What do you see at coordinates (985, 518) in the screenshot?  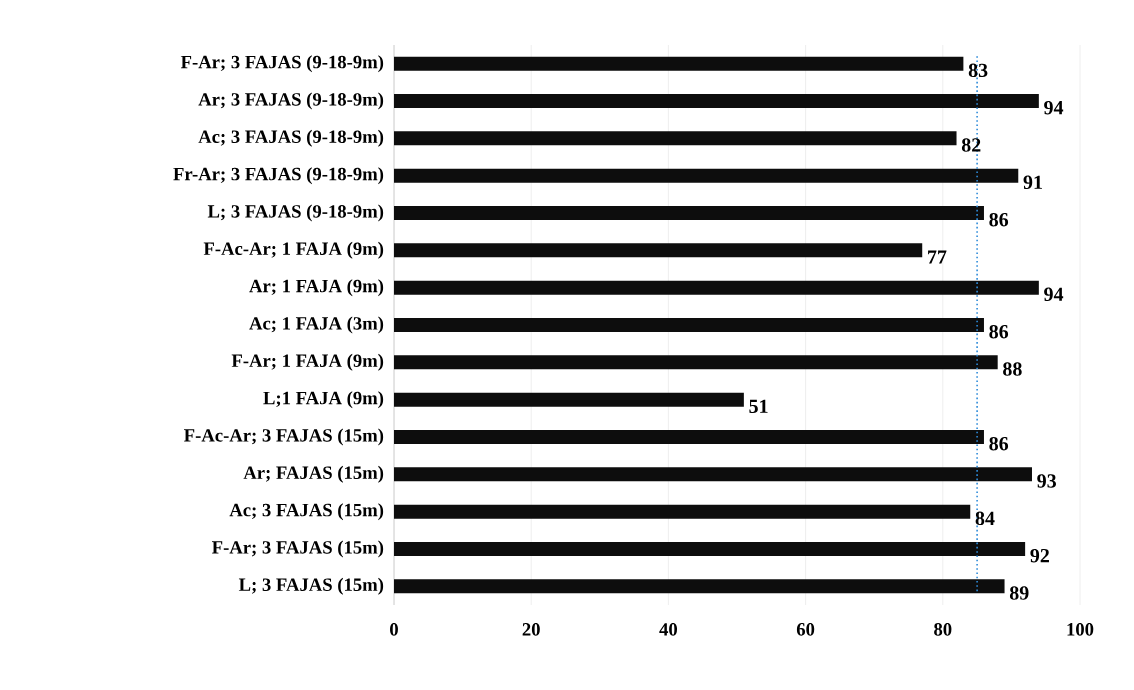 I see `data-label: 84` at bounding box center [985, 518].